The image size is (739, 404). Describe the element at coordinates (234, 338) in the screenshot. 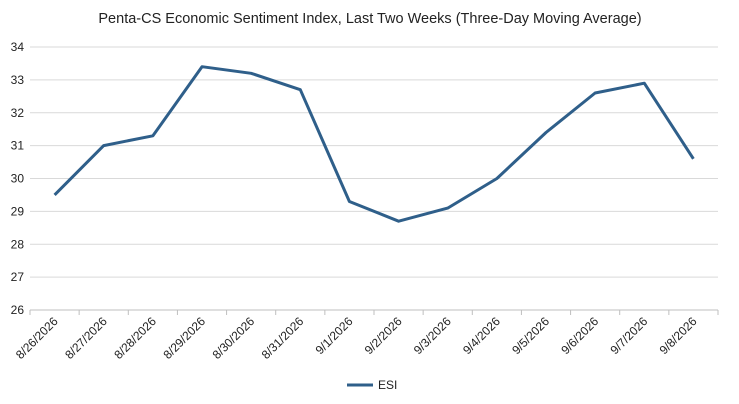

I see `x-tick-label: 8/30/2026` at that location.